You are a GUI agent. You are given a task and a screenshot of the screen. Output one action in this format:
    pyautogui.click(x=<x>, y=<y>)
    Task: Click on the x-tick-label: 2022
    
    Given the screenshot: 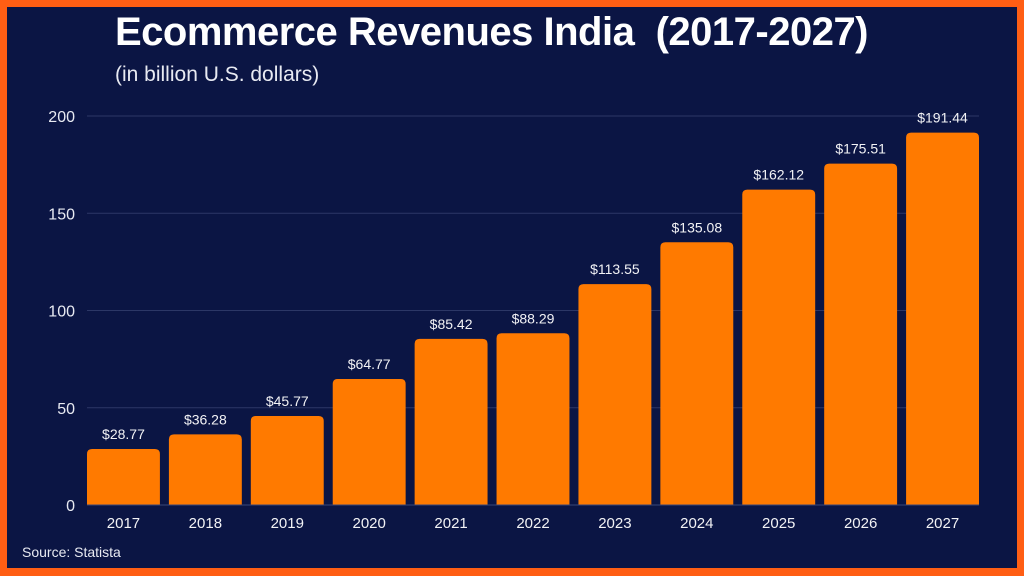 What is the action you would take?
    pyautogui.click(x=532, y=523)
    